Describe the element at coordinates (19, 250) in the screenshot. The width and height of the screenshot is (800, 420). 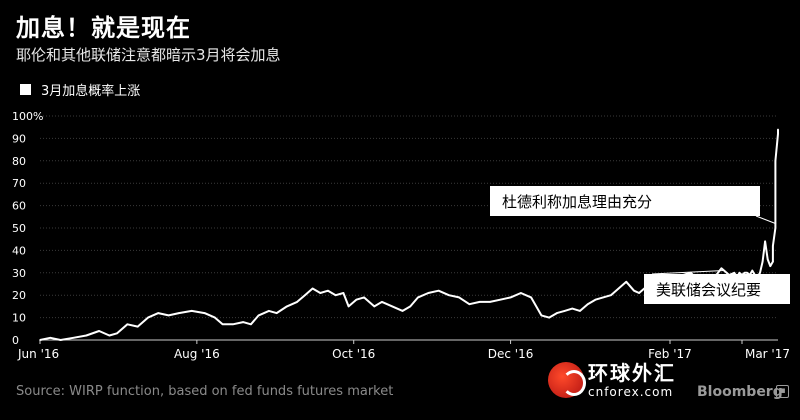
I see `y-tick-label: 40` at that location.